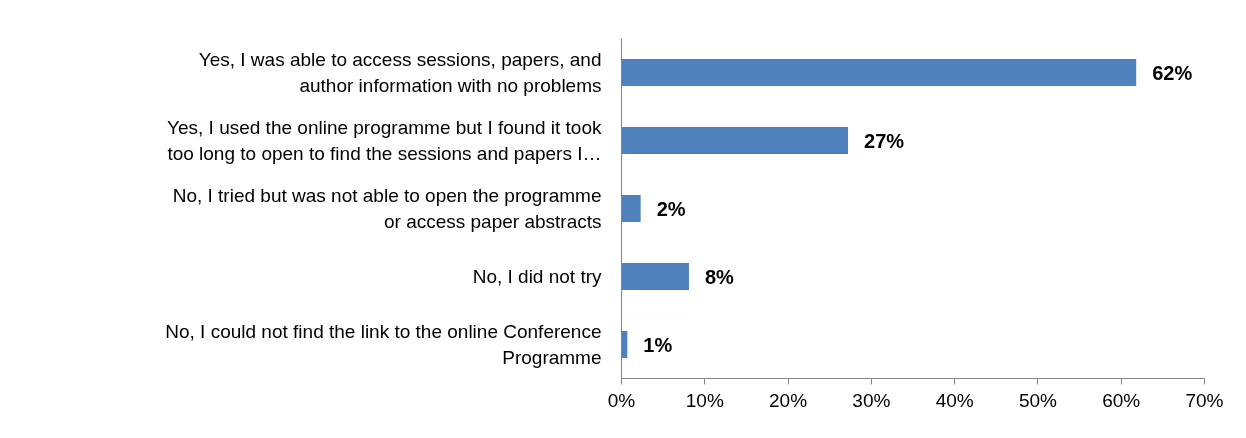  Describe the element at coordinates (1038, 400) in the screenshot. I see `x-tick-label: 50%` at that location.